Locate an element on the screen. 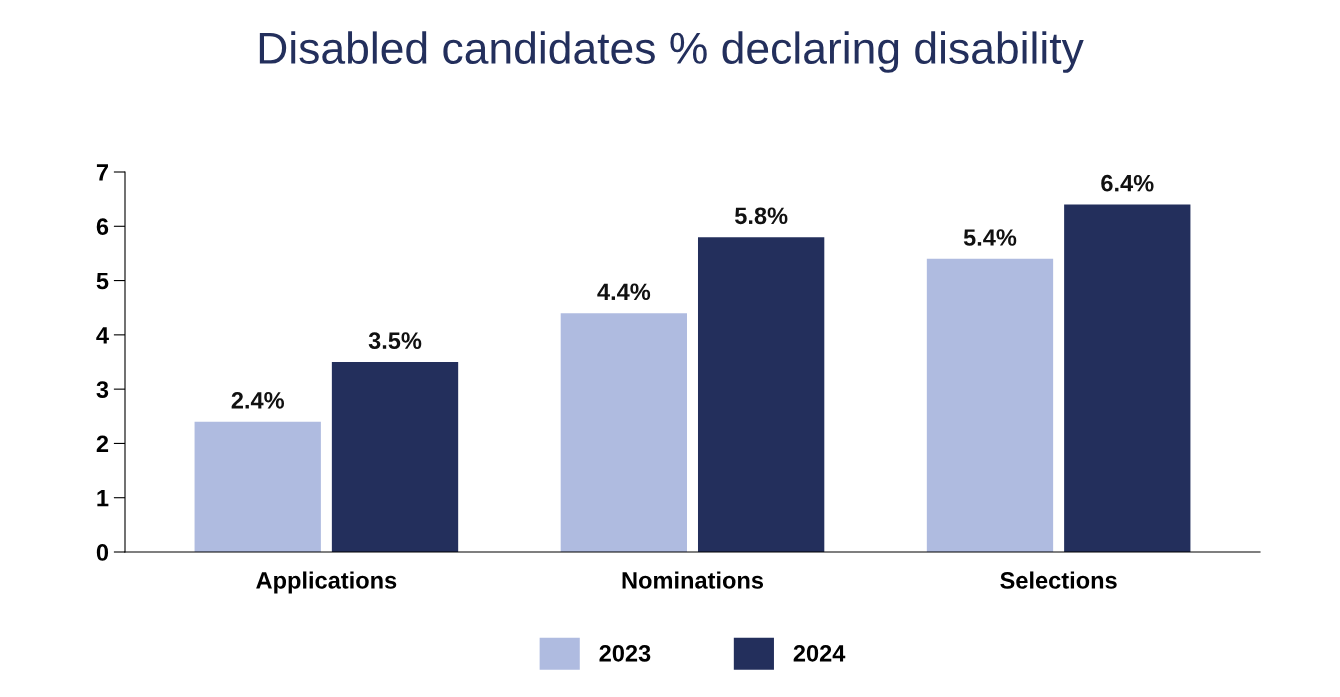  y-tick-label: 5 is located at coordinates (102, 281).